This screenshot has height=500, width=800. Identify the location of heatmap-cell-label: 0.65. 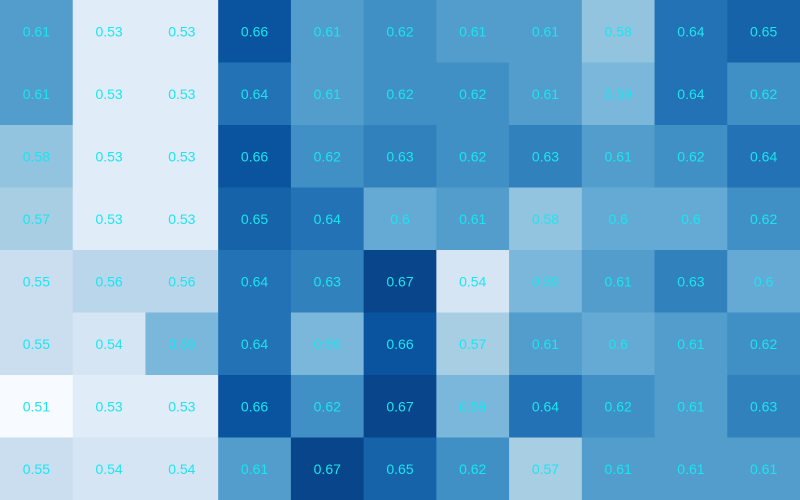
(399, 469).